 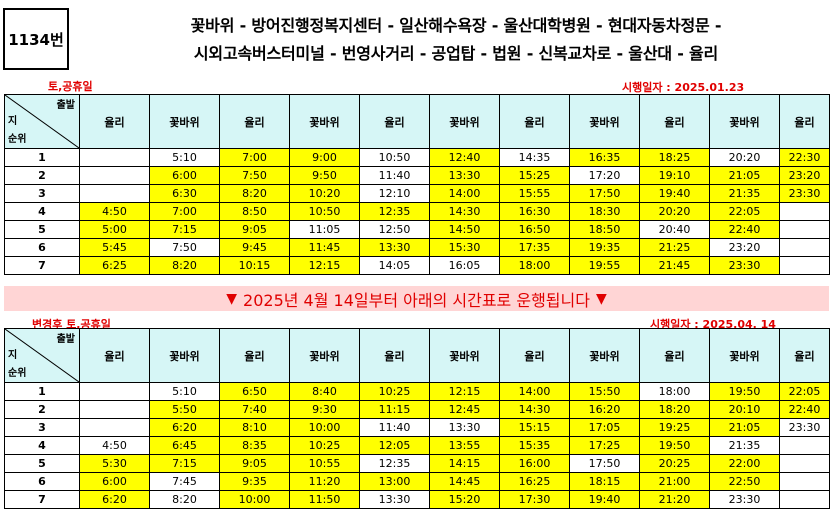 What do you see at coordinates (464, 247) in the screenshot?
I see `departure-time-cell: 15:30` at bounding box center [464, 247].